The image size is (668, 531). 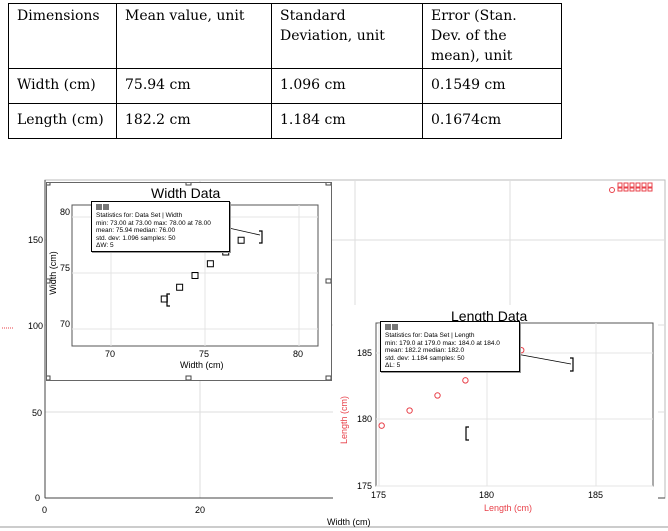 What do you see at coordinates (105, 246) in the screenshot?
I see `stat-line: ΔW: 5` at bounding box center [105, 246].